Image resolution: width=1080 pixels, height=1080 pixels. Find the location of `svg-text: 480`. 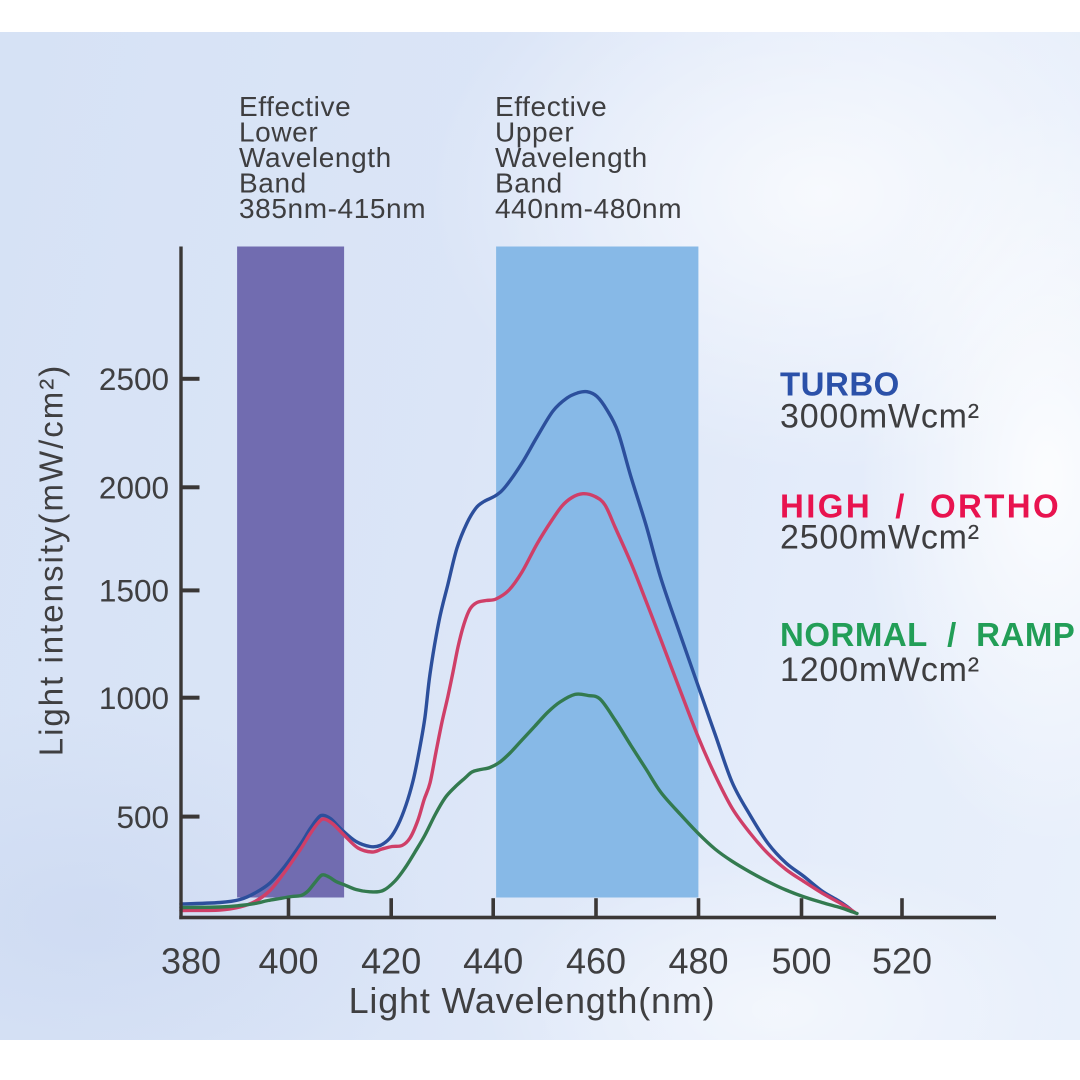

svg-text: 480 is located at coordinates (698, 961).